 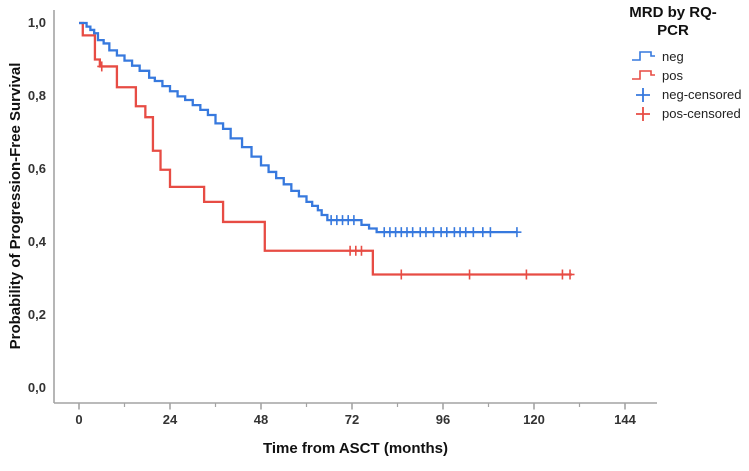 What do you see at coordinates (36, 95) in the screenshot?
I see `y-tick-label: 0,8` at bounding box center [36, 95].